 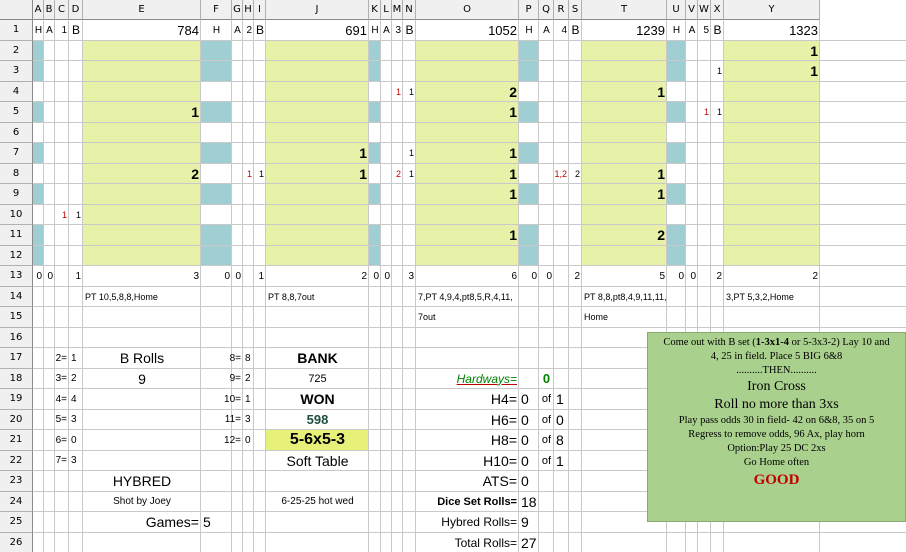 I want to click on cell-a13: 0, so click(x=39, y=276).